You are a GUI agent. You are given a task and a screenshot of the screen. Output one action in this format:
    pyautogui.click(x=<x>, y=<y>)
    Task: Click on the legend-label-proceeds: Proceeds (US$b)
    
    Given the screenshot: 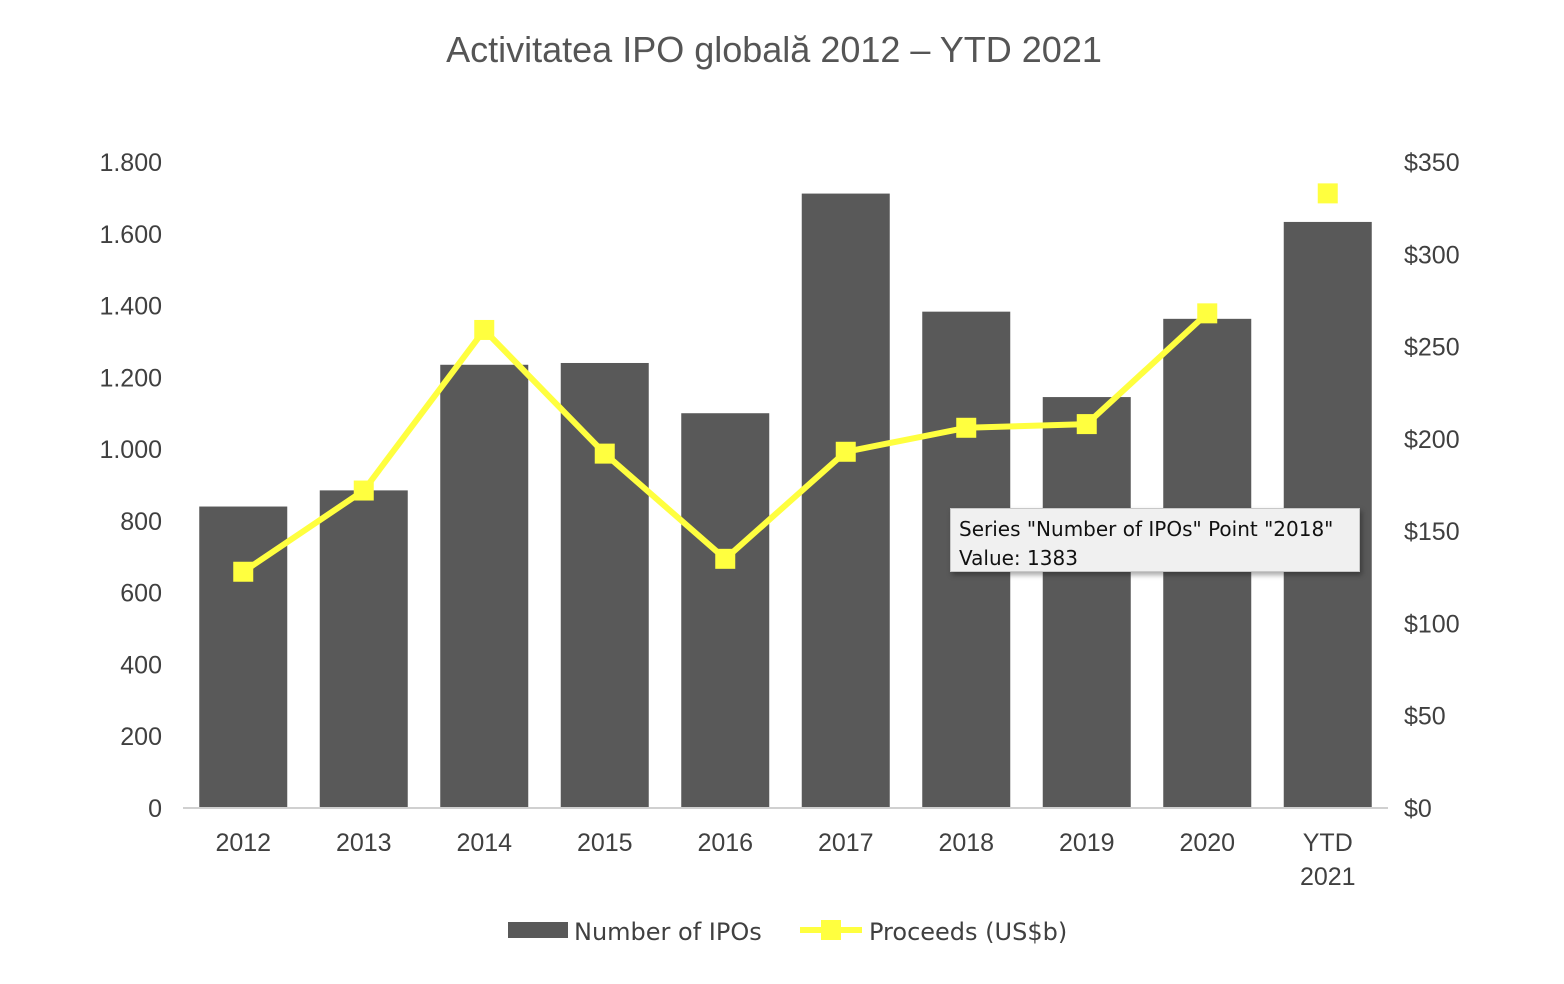 What is the action you would take?
    pyautogui.click(x=968, y=932)
    